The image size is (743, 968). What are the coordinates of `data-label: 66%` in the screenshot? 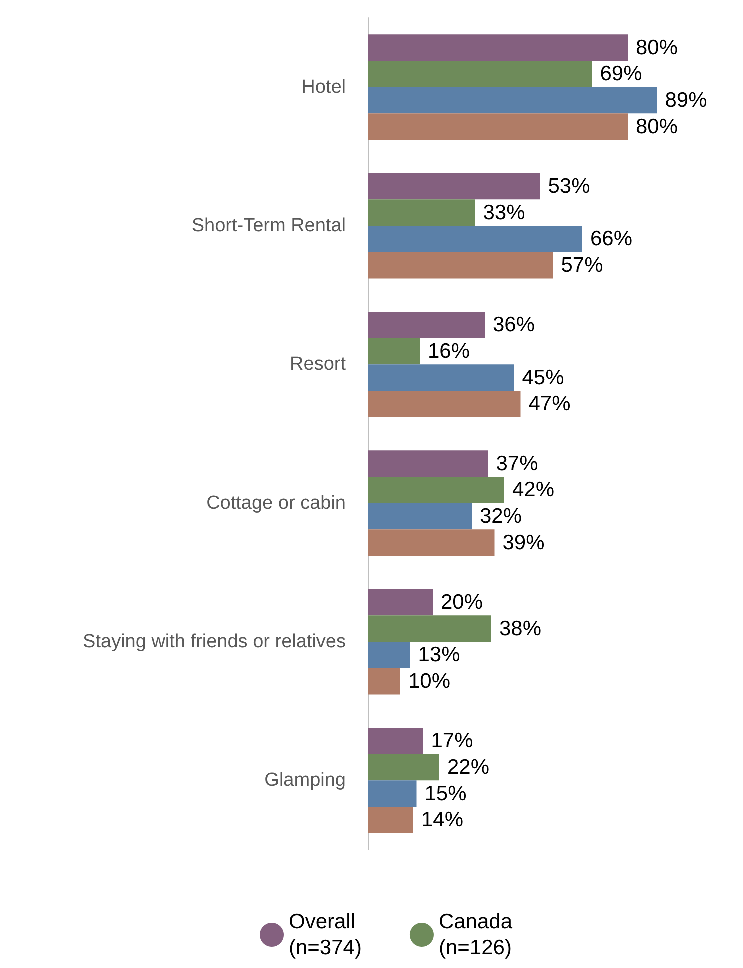 It's located at (611, 239).